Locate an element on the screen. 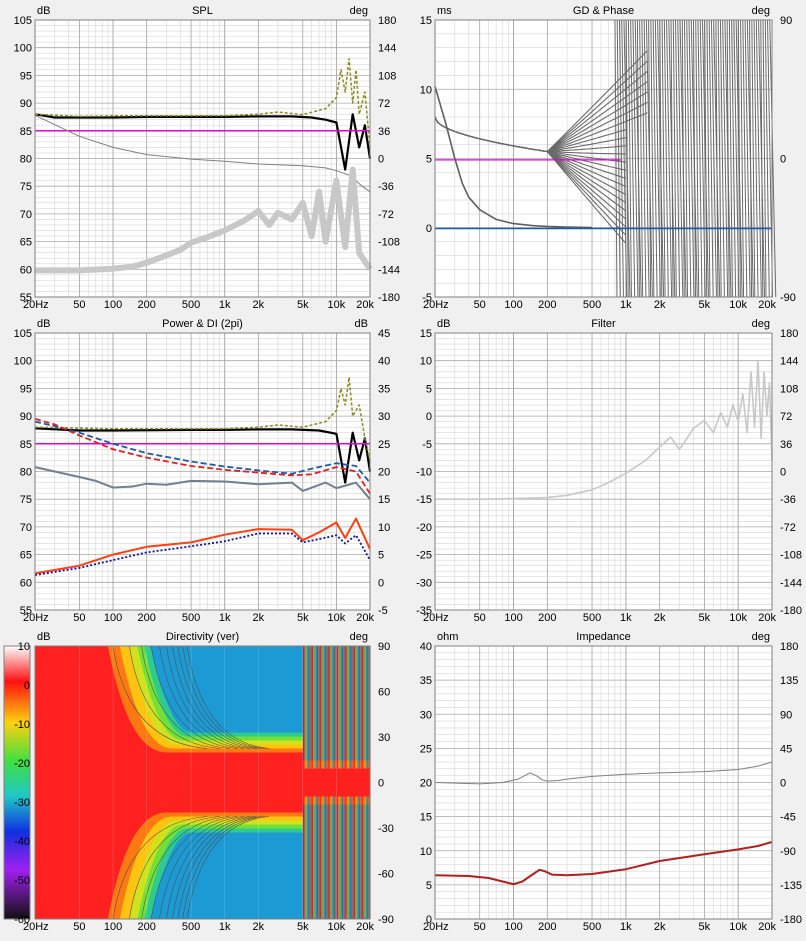  y-right-tick-label: 60 is located at coordinates (384, 693).